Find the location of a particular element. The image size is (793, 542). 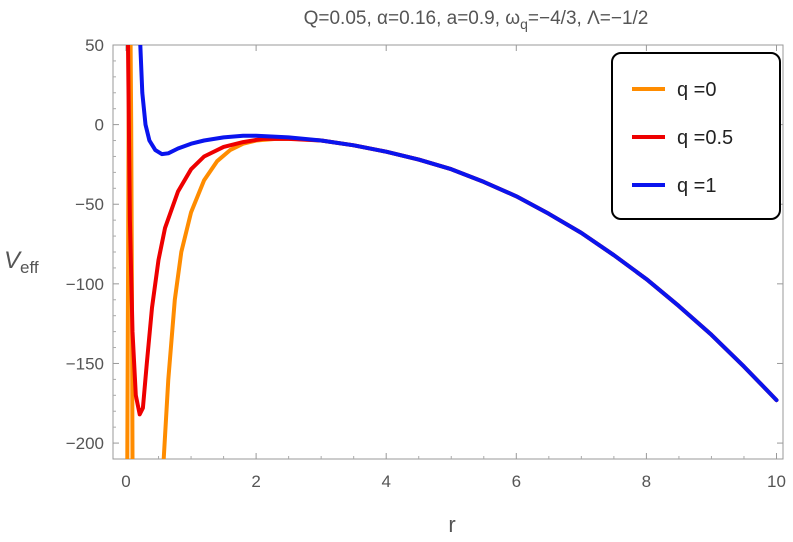

legend-label: q =1 is located at coordinates (696, 186).